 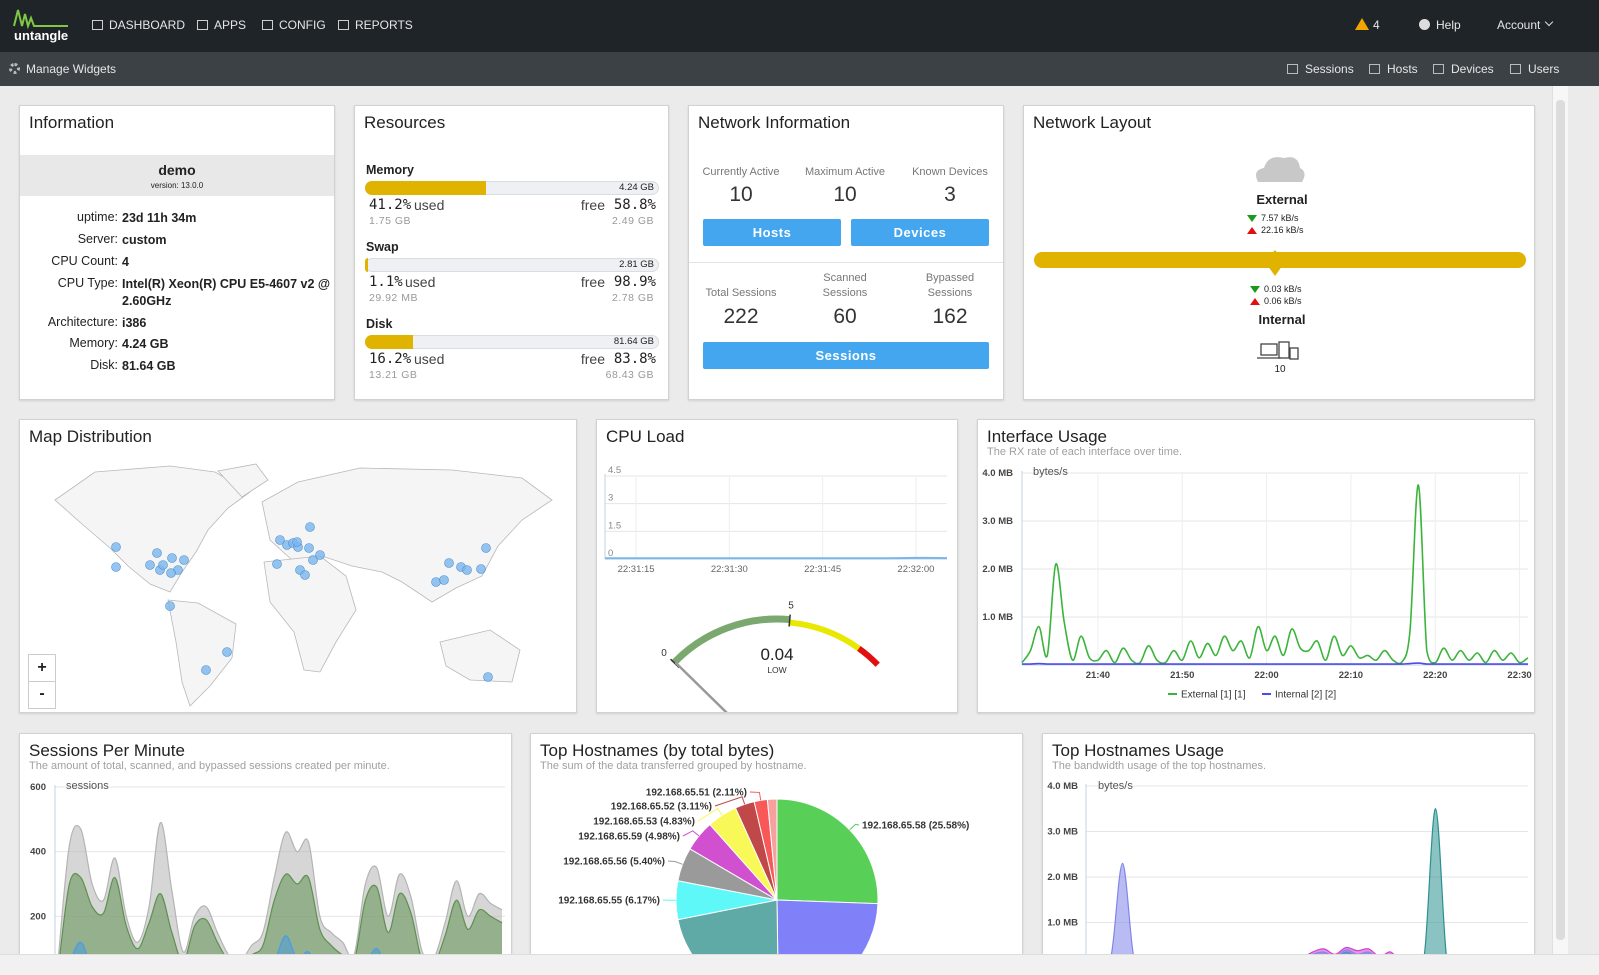 I want to click on network-layout-graphic, so click(x=1280, y=258).